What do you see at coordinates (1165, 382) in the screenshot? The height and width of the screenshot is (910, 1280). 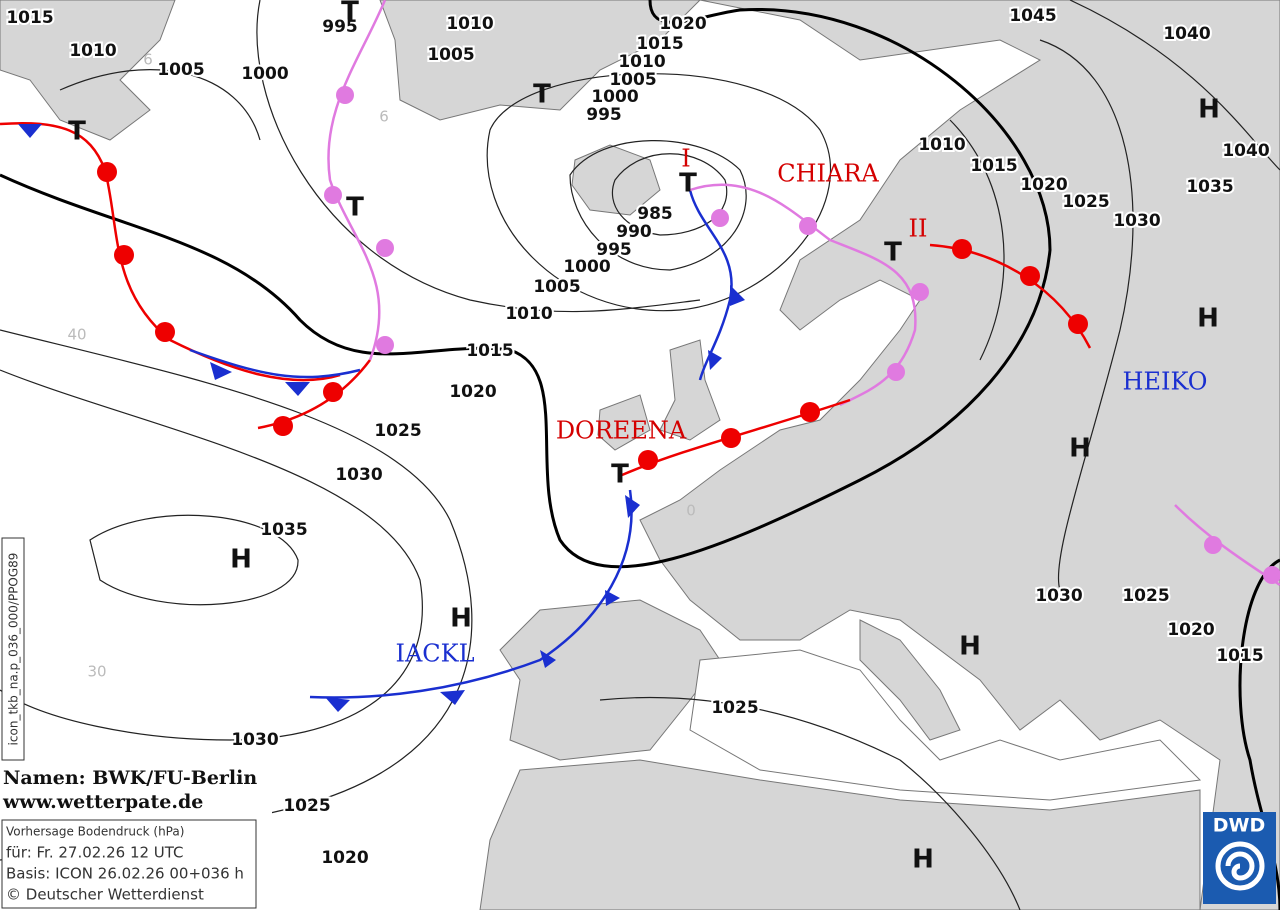 I see `system-name: HEIKO` at bounding box center [1165, 382].